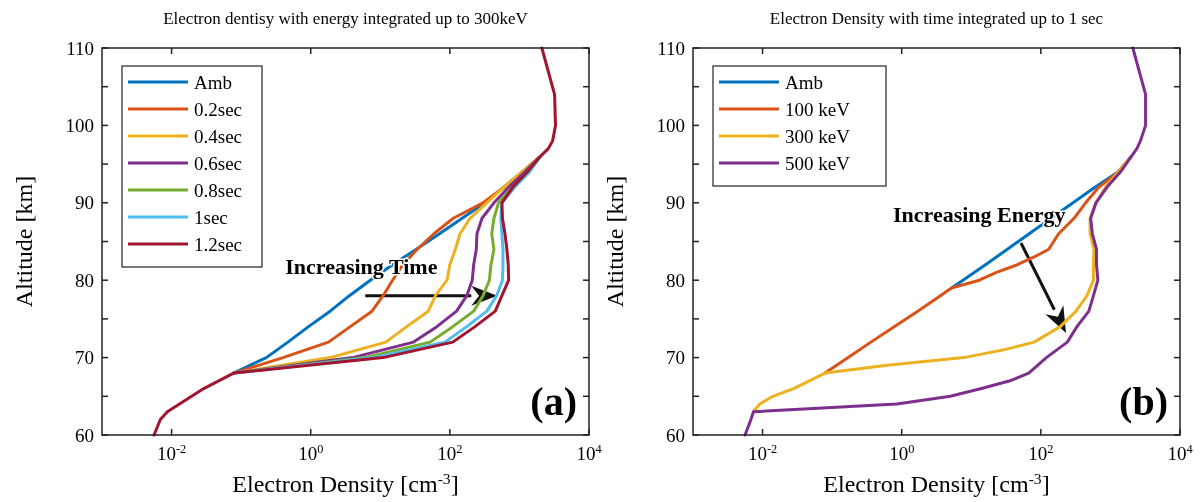  What do you see at coordinates (1143, 401) in the screenshot?
I see `annotation: (b)` at bounding box center [1143, 401].